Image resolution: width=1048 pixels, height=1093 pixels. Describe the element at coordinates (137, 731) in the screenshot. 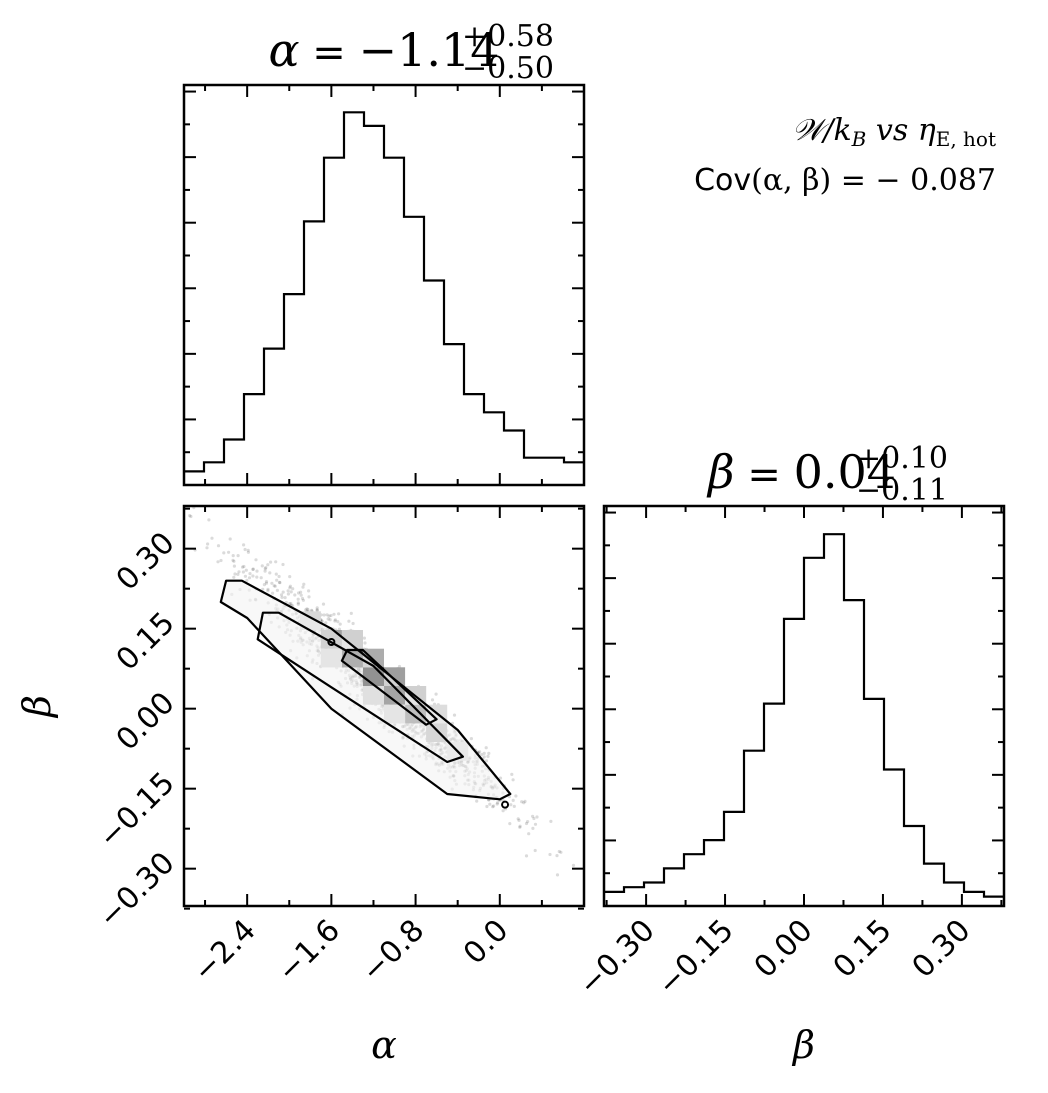

I see `joint-y-tick-labels: −0.30−0.15 0.00 0.15 0.30` at that location.